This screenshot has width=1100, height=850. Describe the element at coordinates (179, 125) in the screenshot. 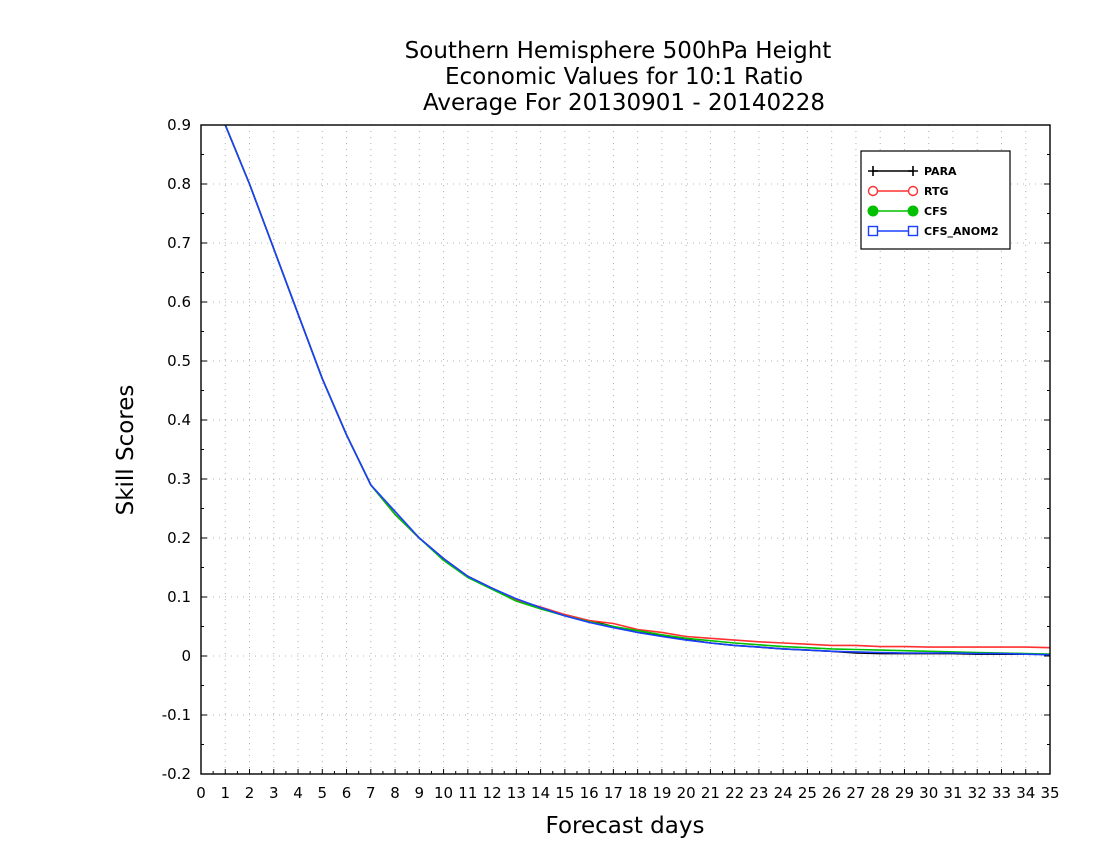

I see `y-tick-label: 0.9` at that location.